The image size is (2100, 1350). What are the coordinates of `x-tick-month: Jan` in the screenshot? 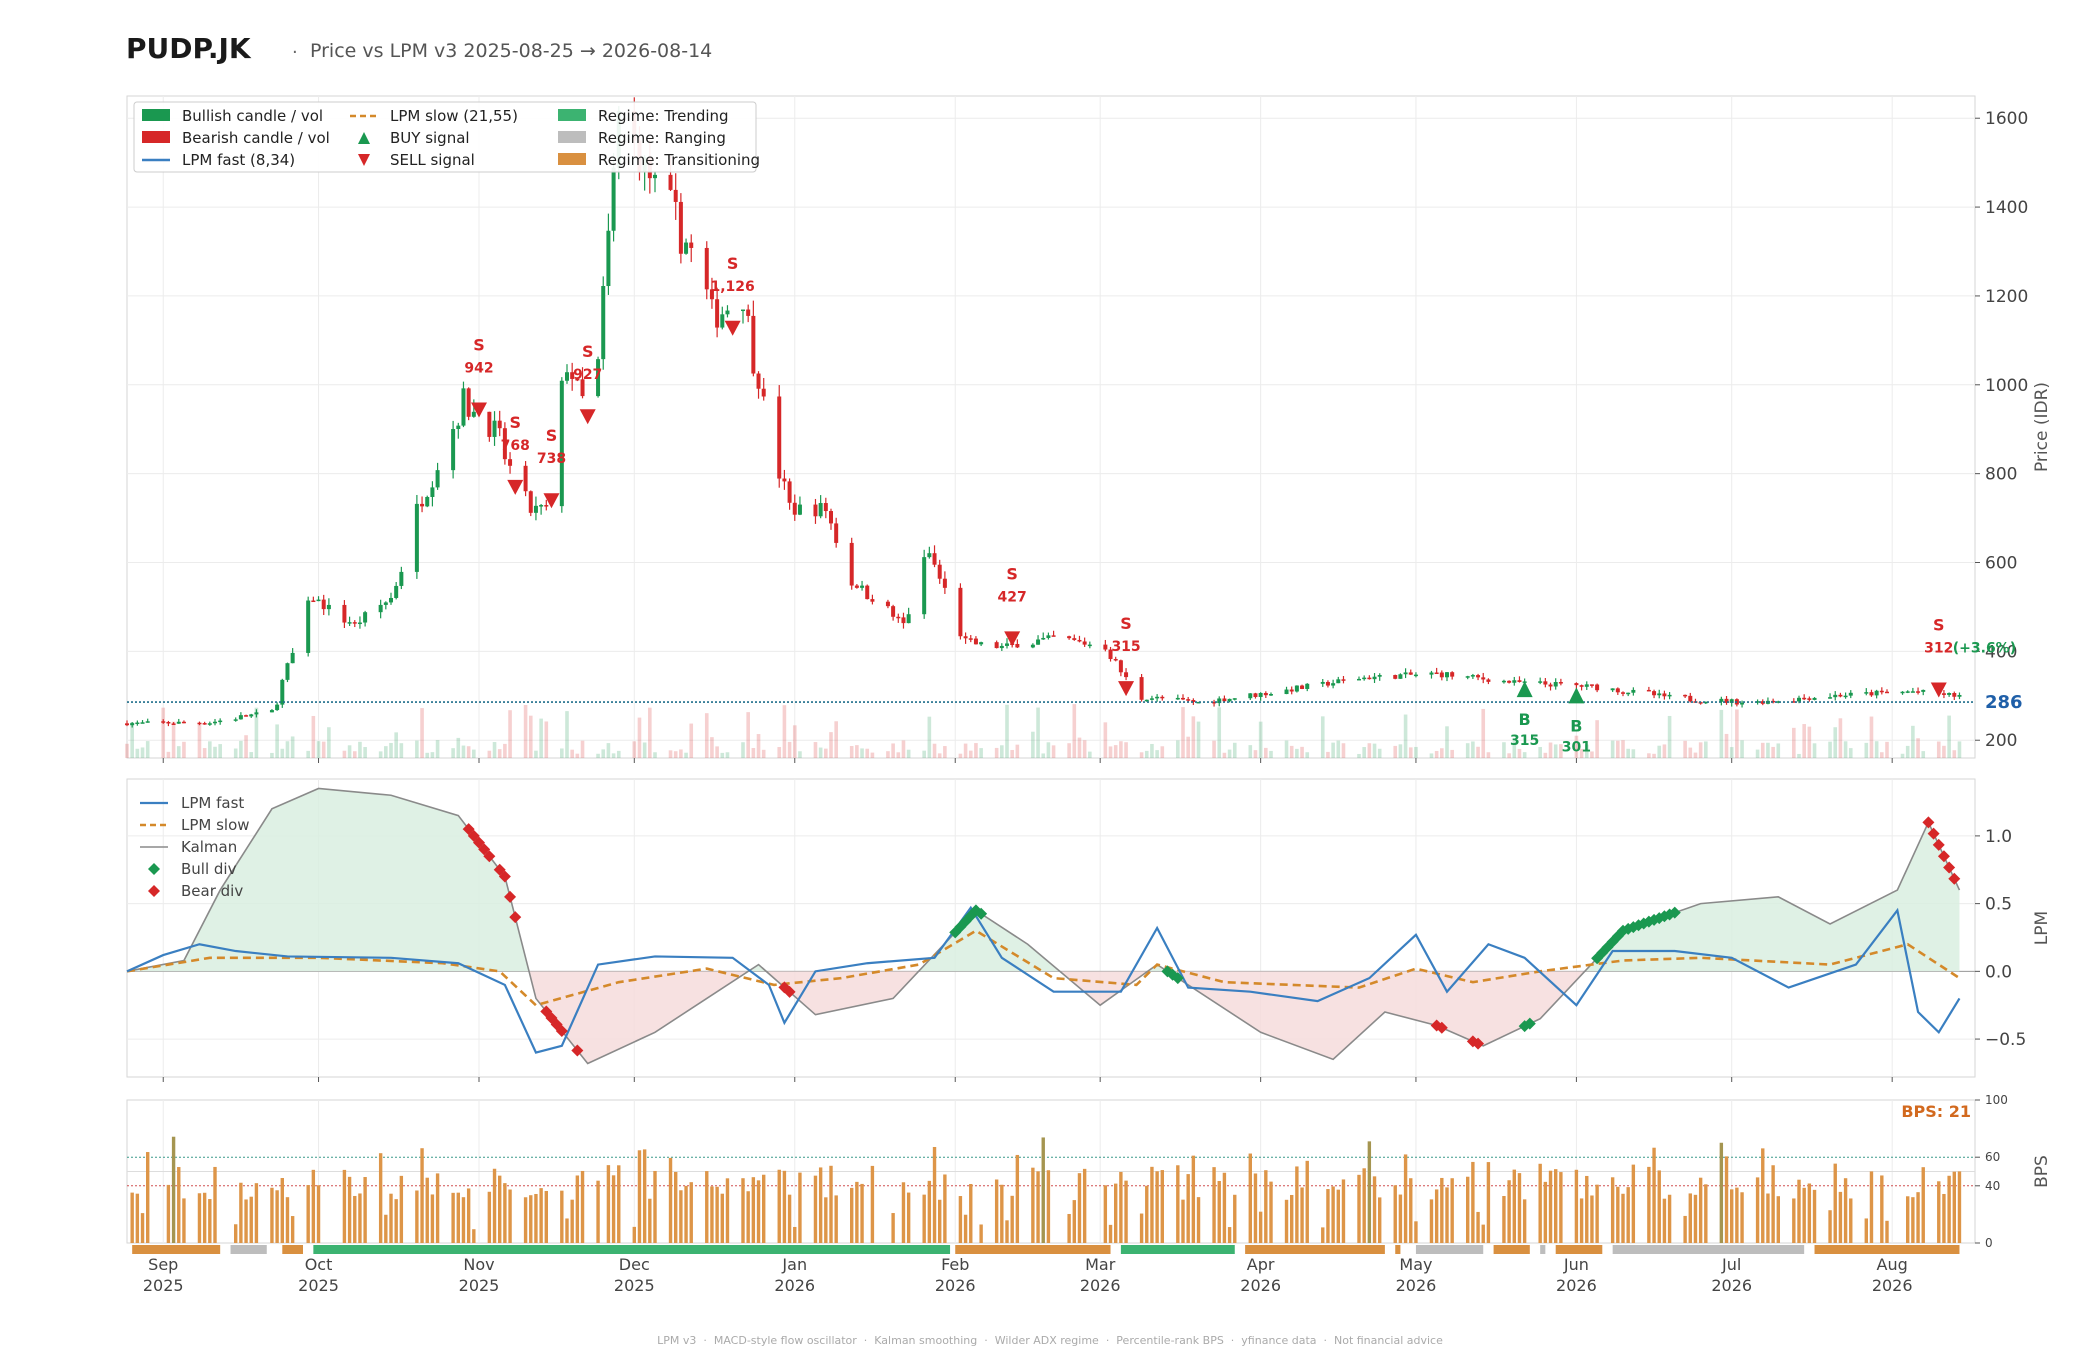 It's located at (794, 1264).